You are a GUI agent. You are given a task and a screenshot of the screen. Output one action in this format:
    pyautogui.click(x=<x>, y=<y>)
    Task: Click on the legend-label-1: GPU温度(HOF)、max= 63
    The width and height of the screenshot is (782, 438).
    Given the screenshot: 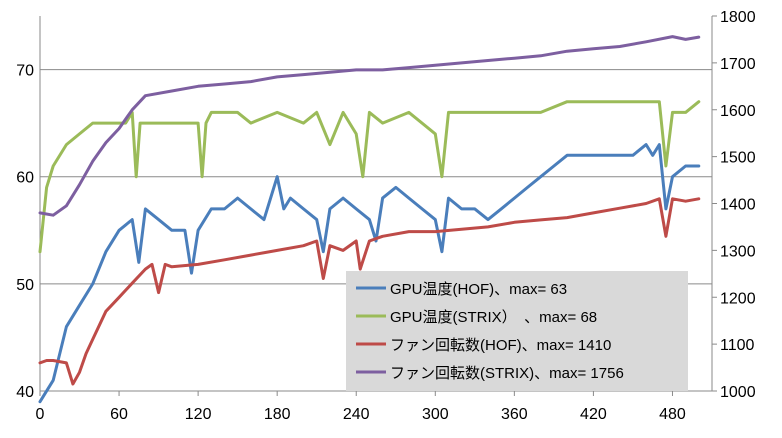 What is the action you would take?
    pyautogui.click(x=478, y=289)
    